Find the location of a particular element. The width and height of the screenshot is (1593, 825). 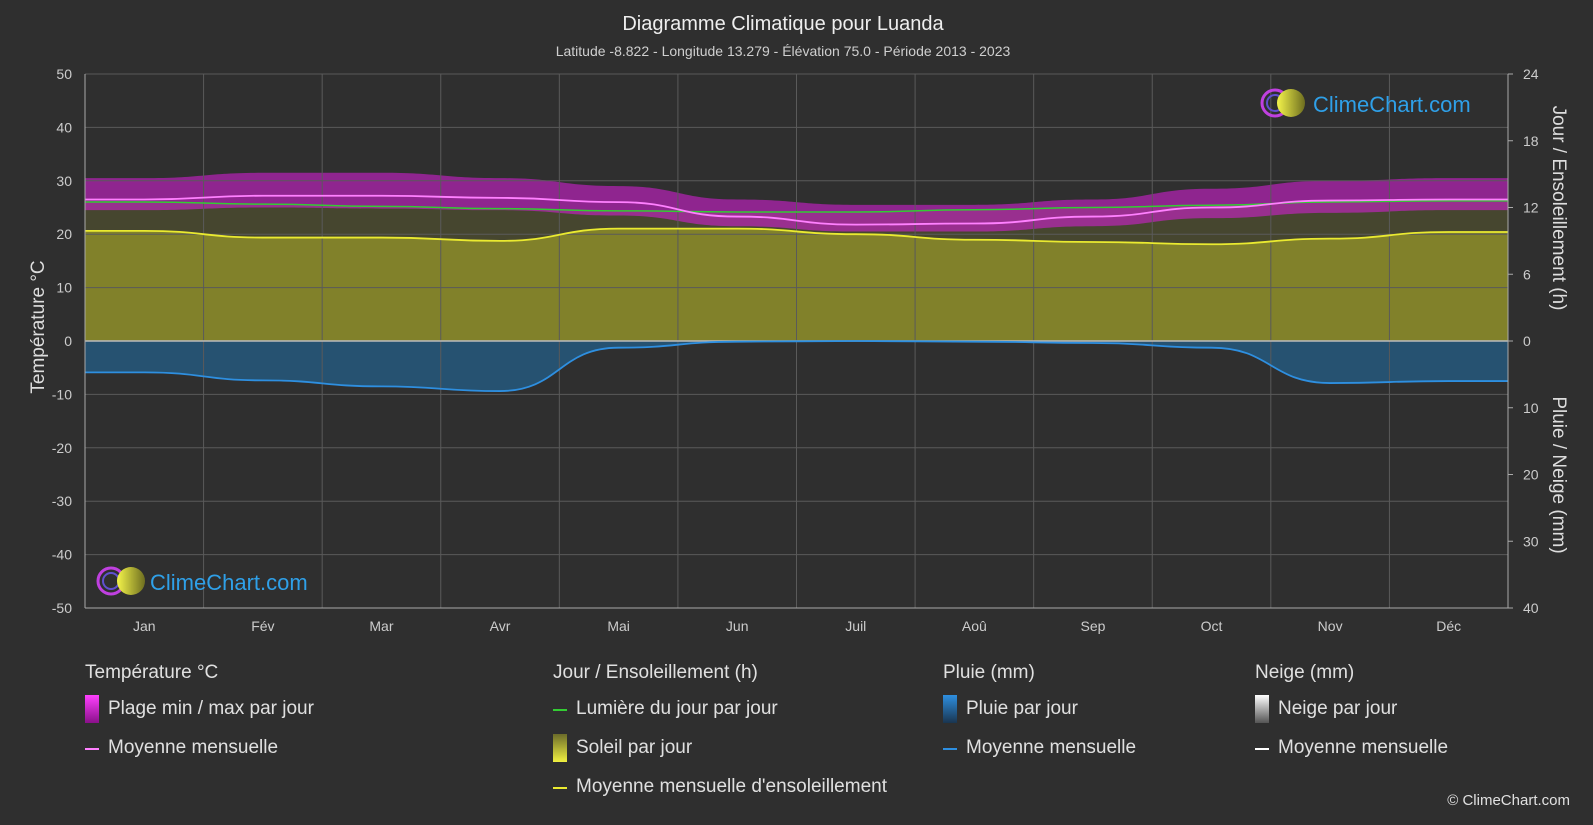

legend-sunshine-mean: Moyenne mensuelle d'ensoleillement is located at coordinates (720, 795).